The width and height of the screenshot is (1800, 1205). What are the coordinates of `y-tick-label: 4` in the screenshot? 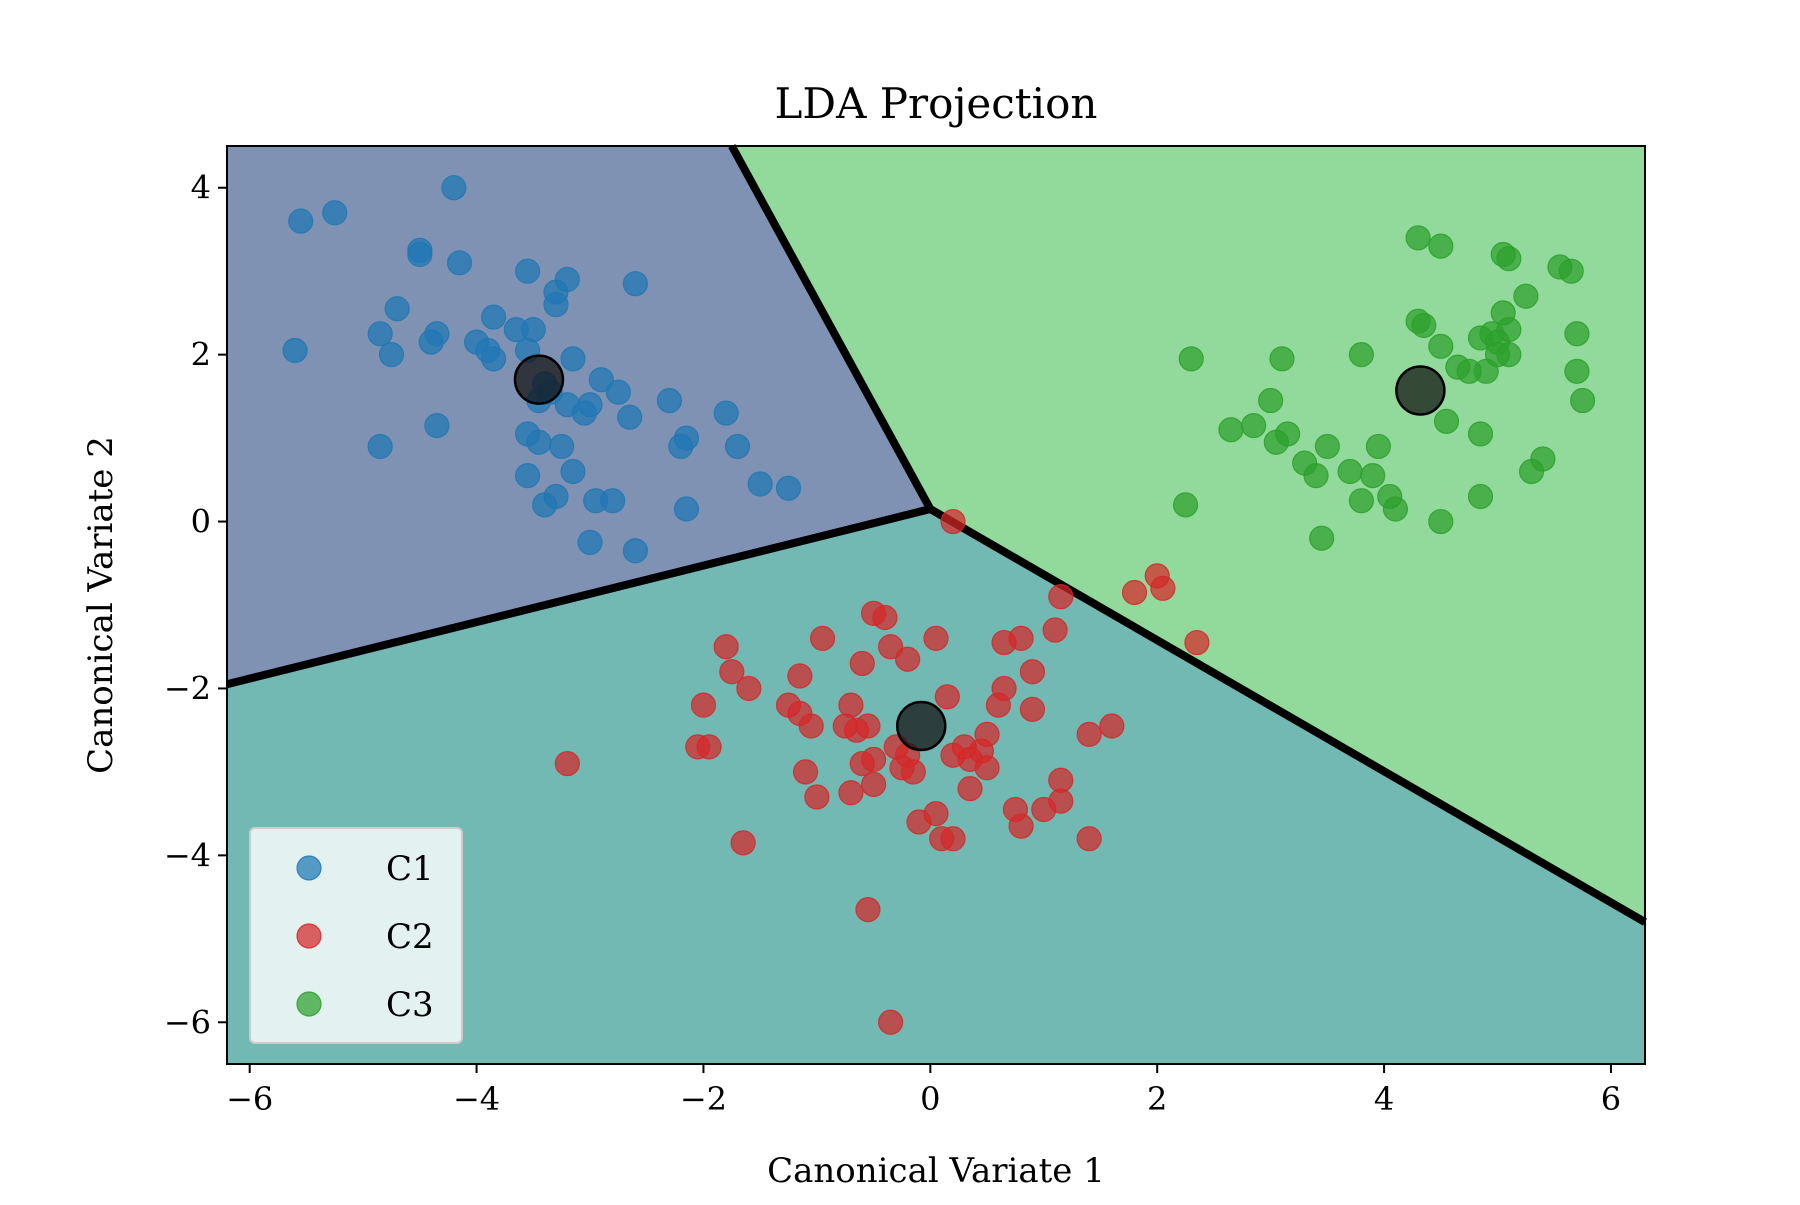 It's located at (201, 188).